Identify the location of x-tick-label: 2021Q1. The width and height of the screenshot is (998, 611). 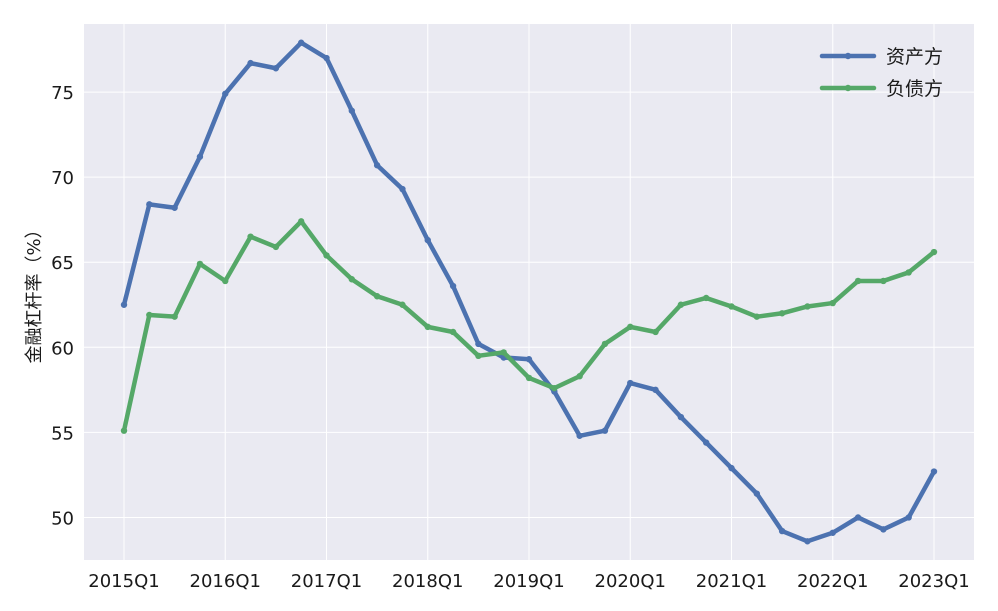
(731, 581).